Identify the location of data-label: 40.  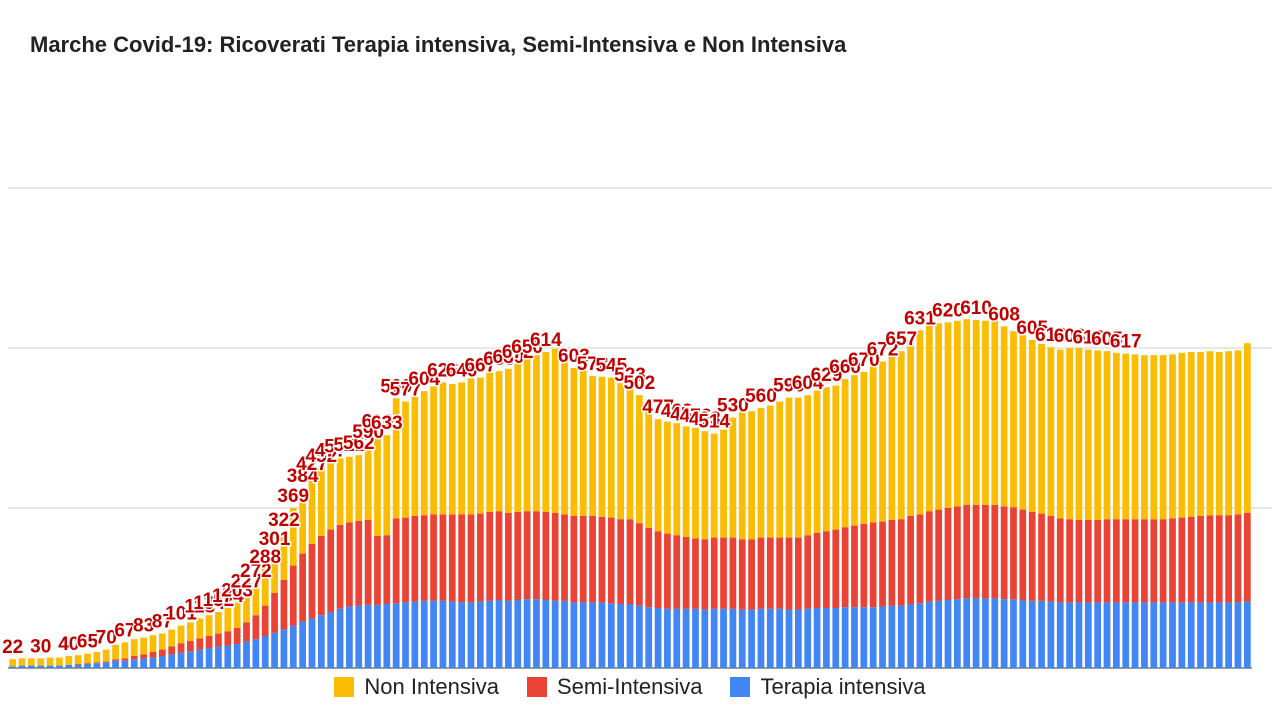
(68, 644).